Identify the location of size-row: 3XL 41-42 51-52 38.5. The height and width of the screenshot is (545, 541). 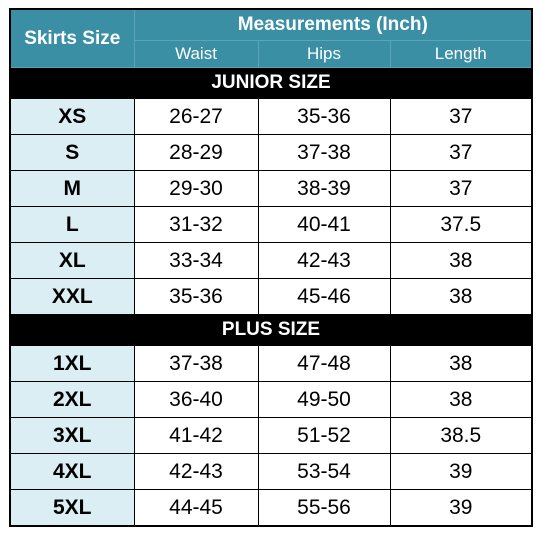
(271, 435).